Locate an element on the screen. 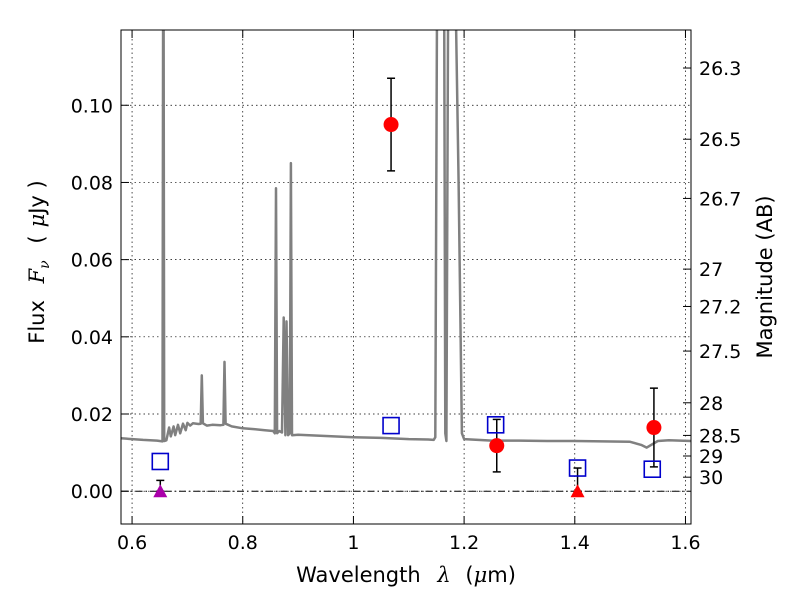 Image resolution: width=800 pixels, height=600 pixels. y-tick-label: 0.08 is located at coordinates (92, 183).